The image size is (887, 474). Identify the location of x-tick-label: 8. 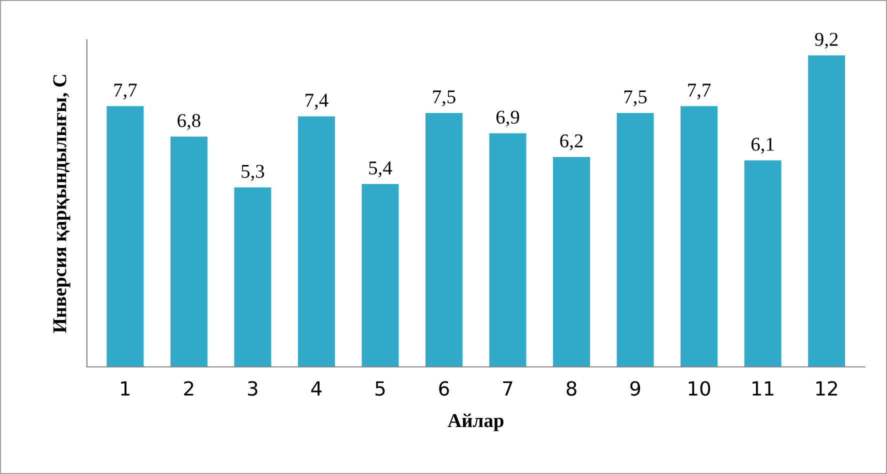
(571, 388).